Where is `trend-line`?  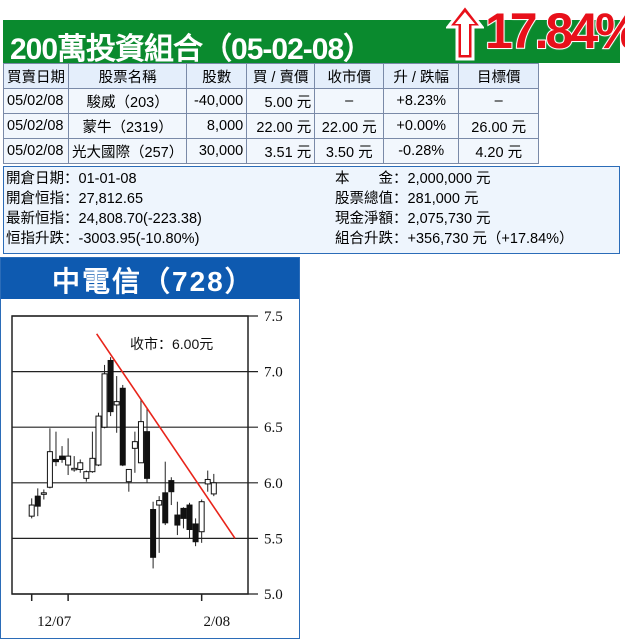 trend-line is located at coordinates (165, 436).